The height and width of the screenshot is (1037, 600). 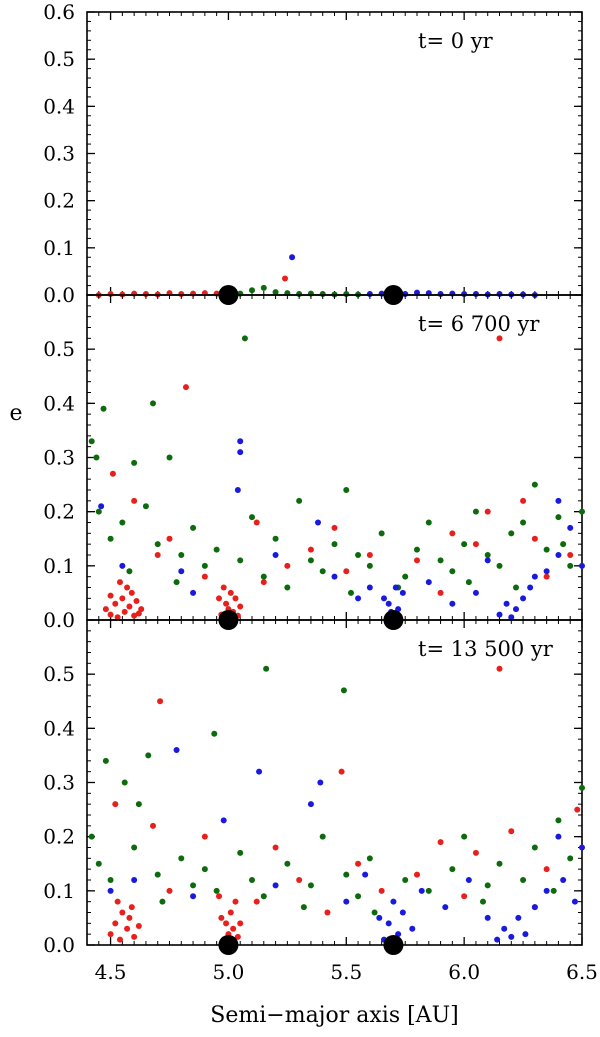 What do you see at coordinates (456, 41) in the screenshot?
I see `time-label: t= 0 yr` at bounding box center [456, 41].